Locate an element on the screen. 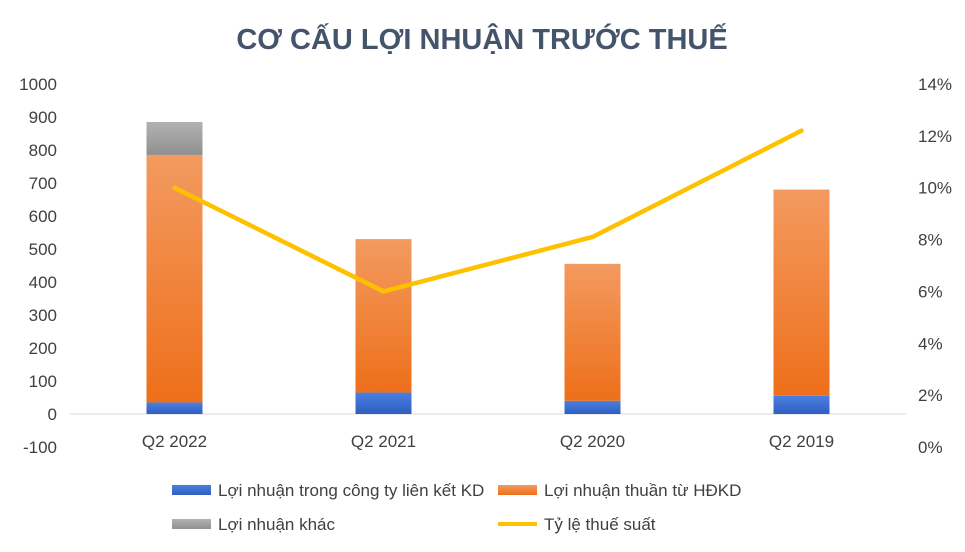 The height and width of the screenshot is (552, 965). x-tick-label: Q2 2022 is located at coordinates (174, 441).